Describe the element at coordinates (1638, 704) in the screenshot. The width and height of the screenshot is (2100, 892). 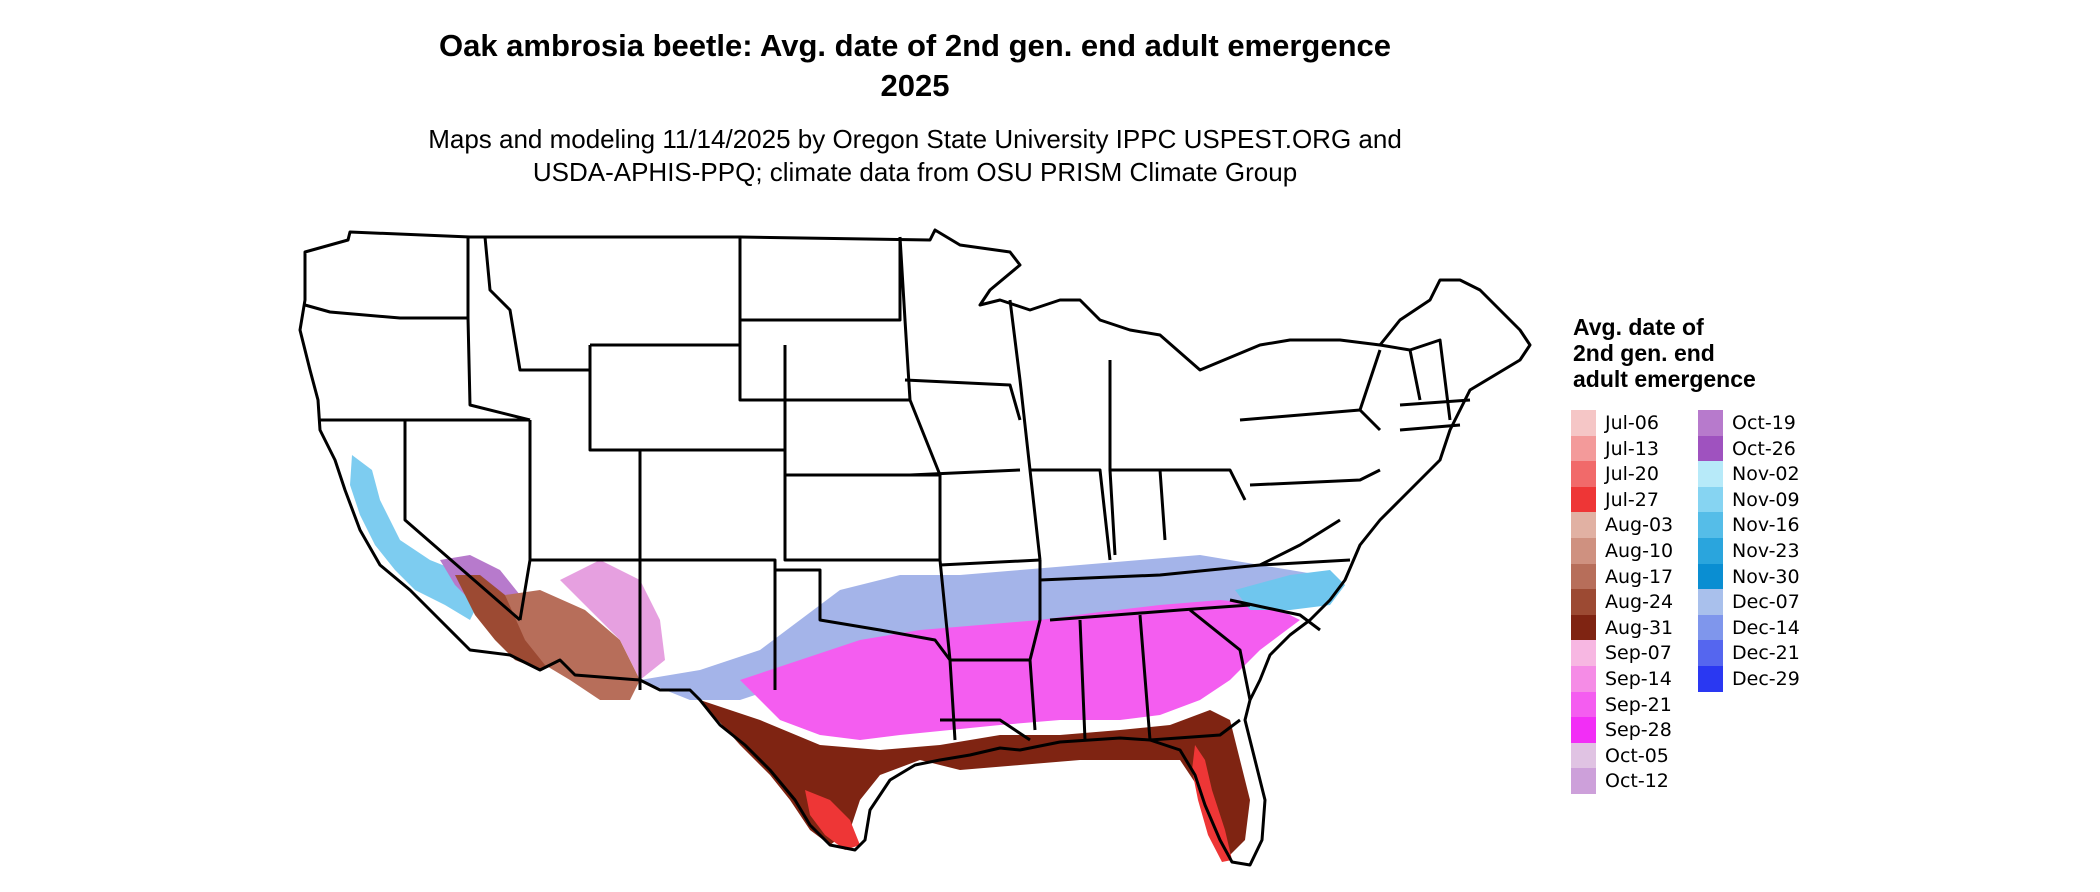
I see `legend-label: Sep-21` at that location.